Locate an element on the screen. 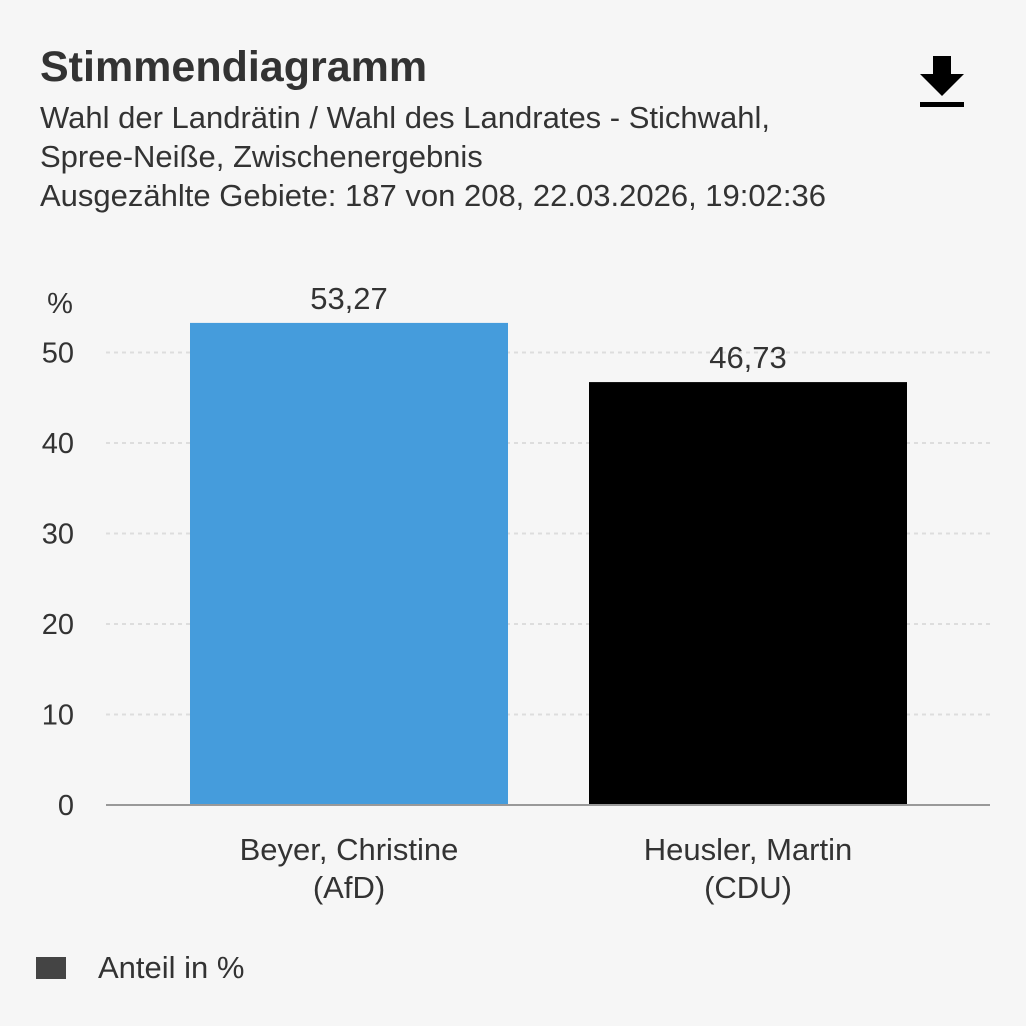 Image resolution: width=1026 pixels, height=1026 pixels. legend-swatch is located at coordinates (51, 968).